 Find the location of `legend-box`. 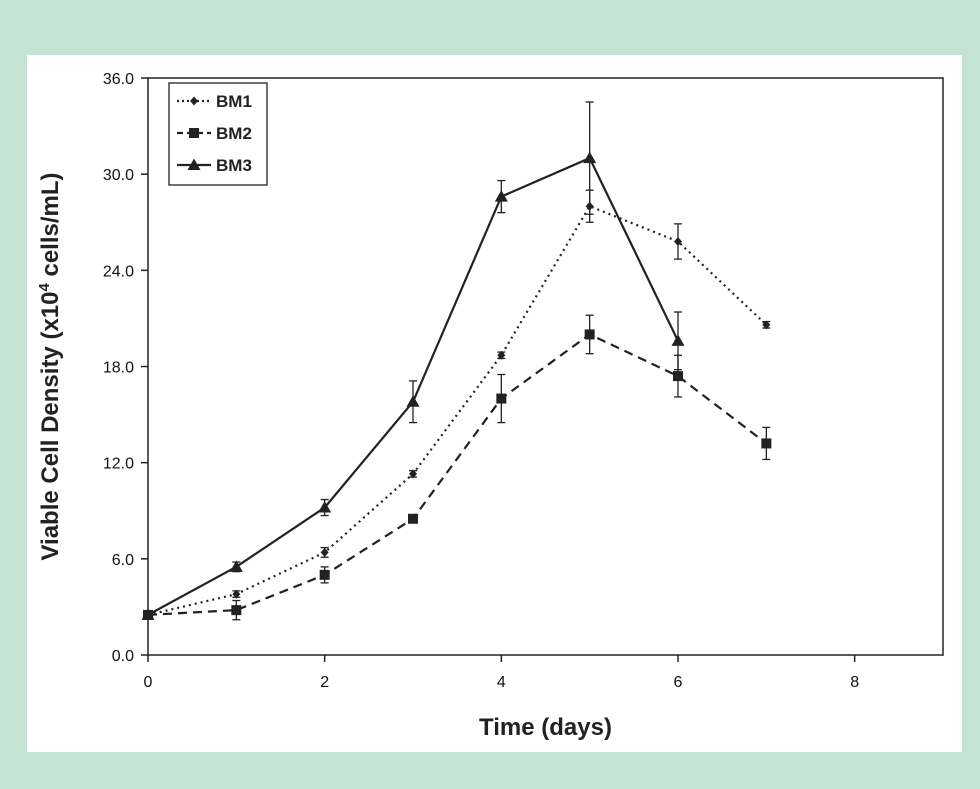

legend-box is located at coordinates (218, 134).